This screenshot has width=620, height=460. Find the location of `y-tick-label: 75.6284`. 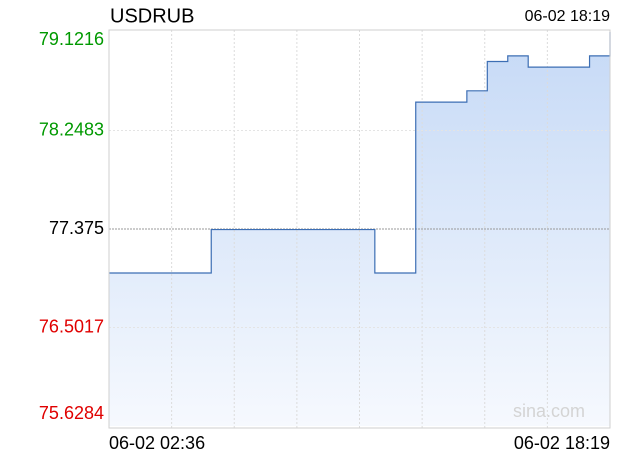

y-tick-label: 75.6284 is located at coordinates (71, 413).